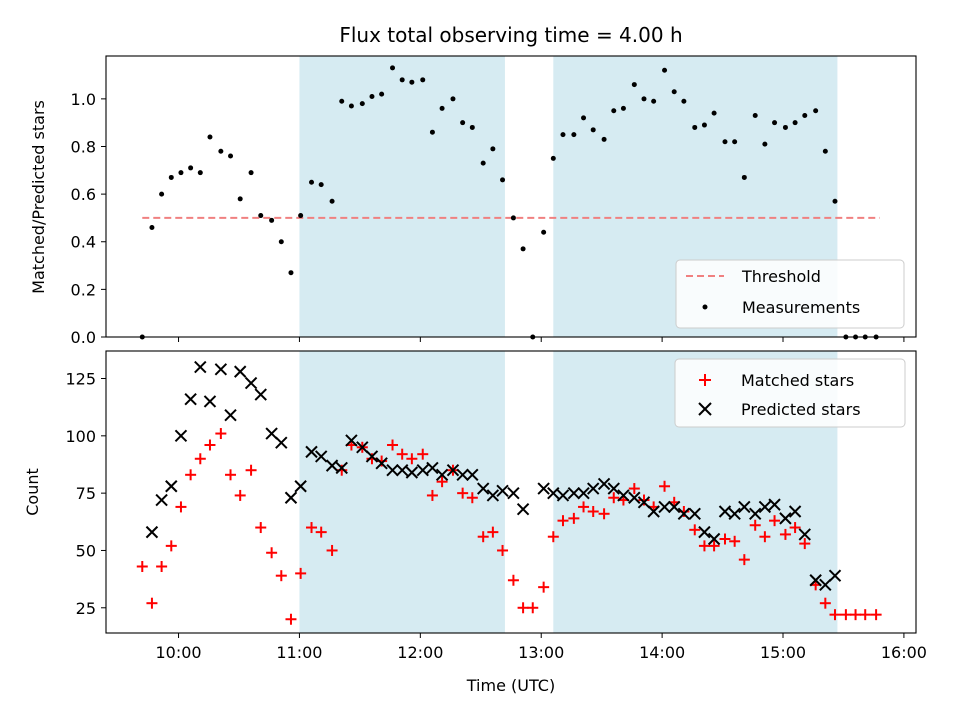 The height and width of the screenshot is (720, 960). Describe the element at coordinates (38, 197) in the screenshot. I see `top-ylabel: Matched/Predicted stars` at that location.